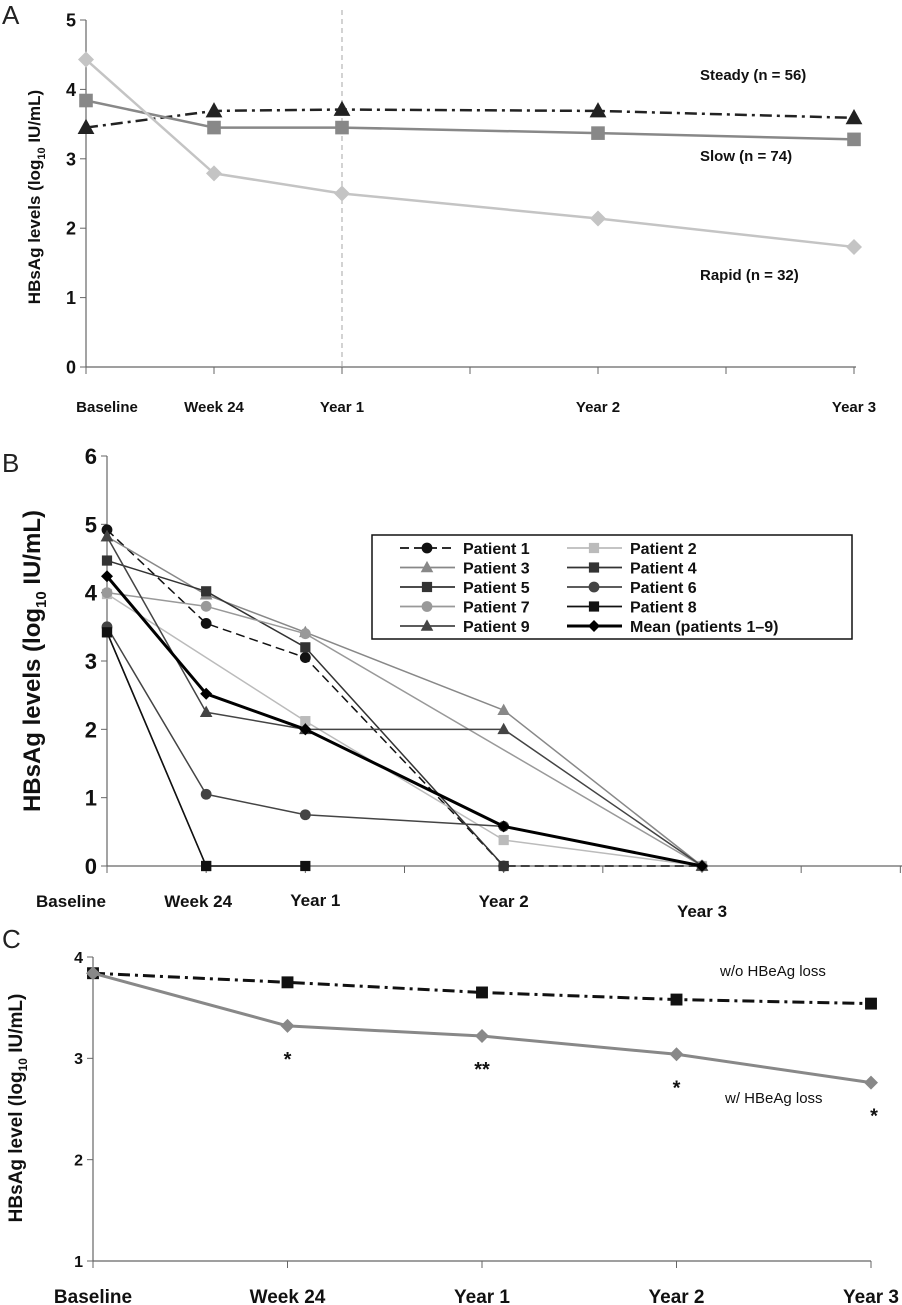 Image resolution: width=902 pixels, height=1305 pixels. I want to click on series-label-w-hbeag-loss: w/ HBeAg loss, so click(773, 1098).